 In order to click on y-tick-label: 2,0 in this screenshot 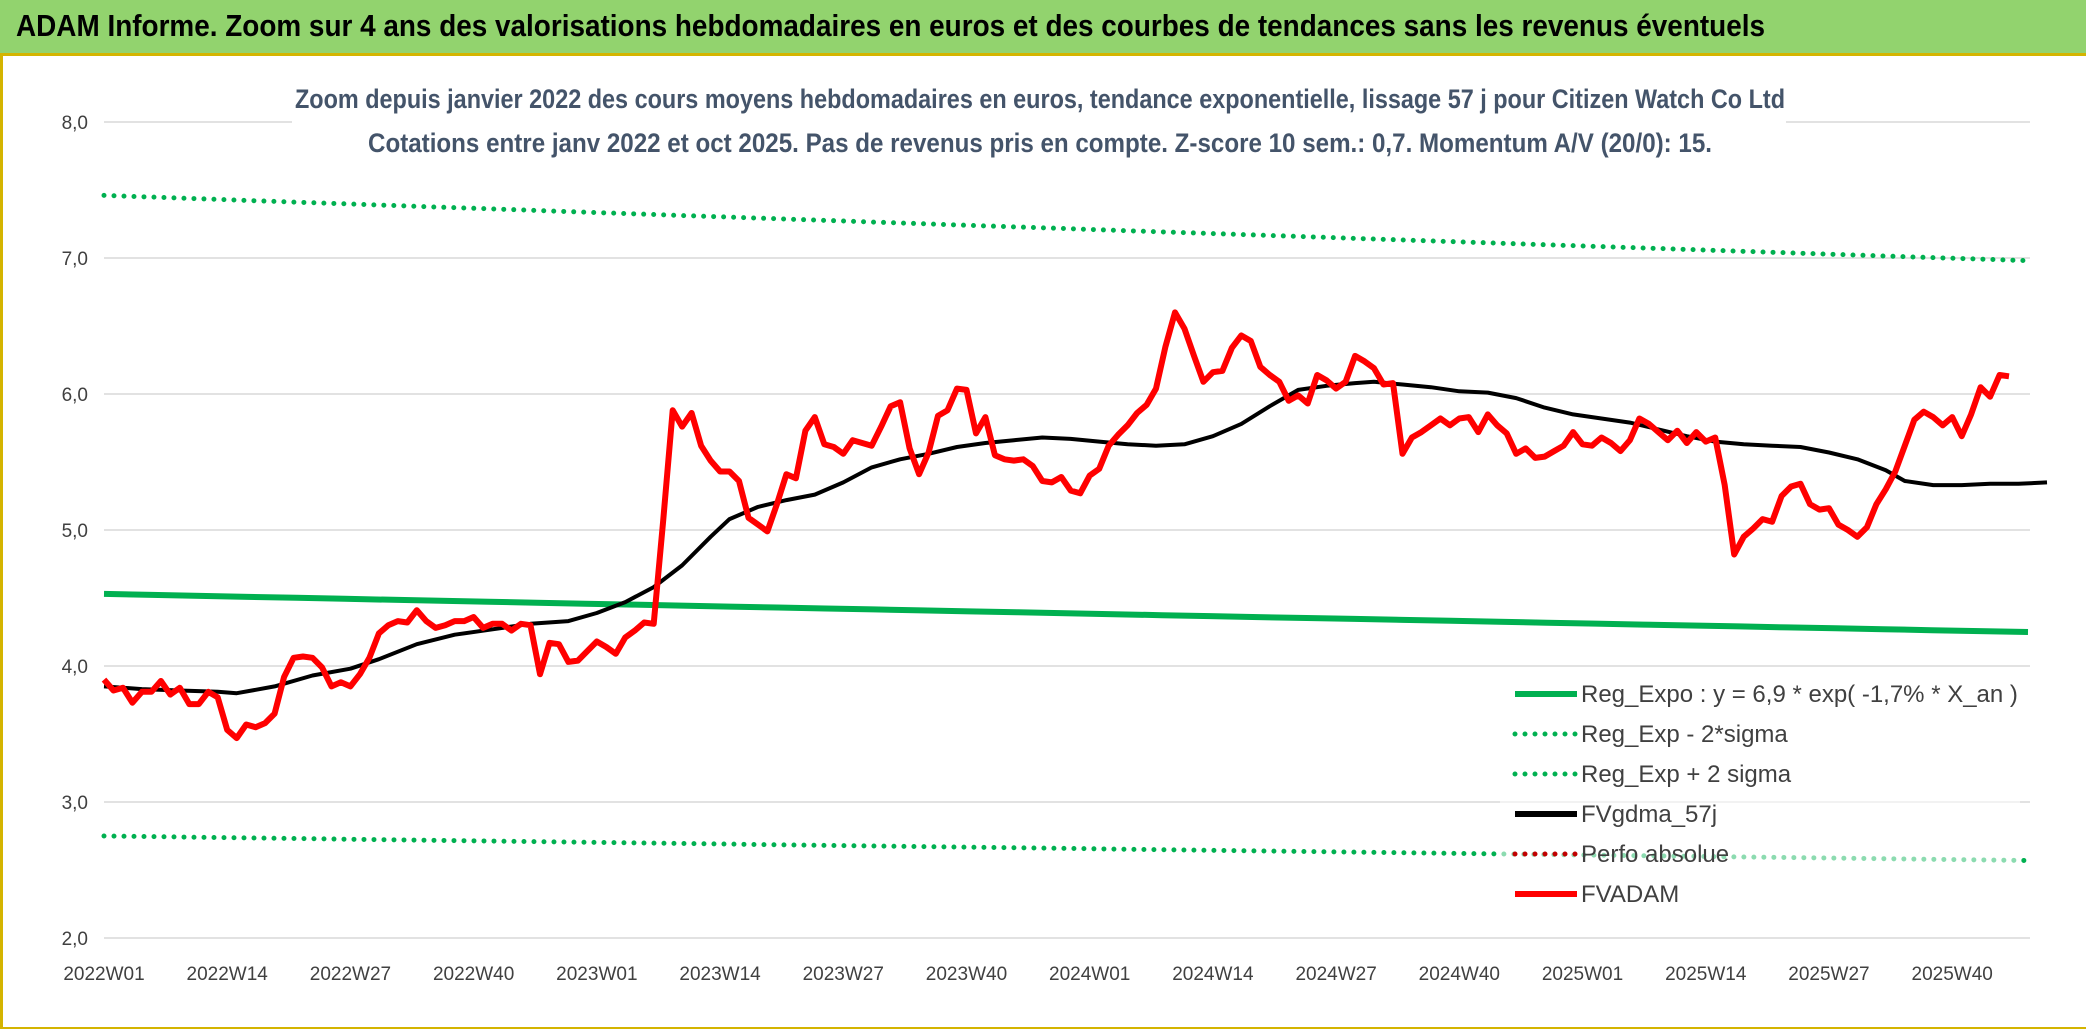, I will do `click(75, 939)`.